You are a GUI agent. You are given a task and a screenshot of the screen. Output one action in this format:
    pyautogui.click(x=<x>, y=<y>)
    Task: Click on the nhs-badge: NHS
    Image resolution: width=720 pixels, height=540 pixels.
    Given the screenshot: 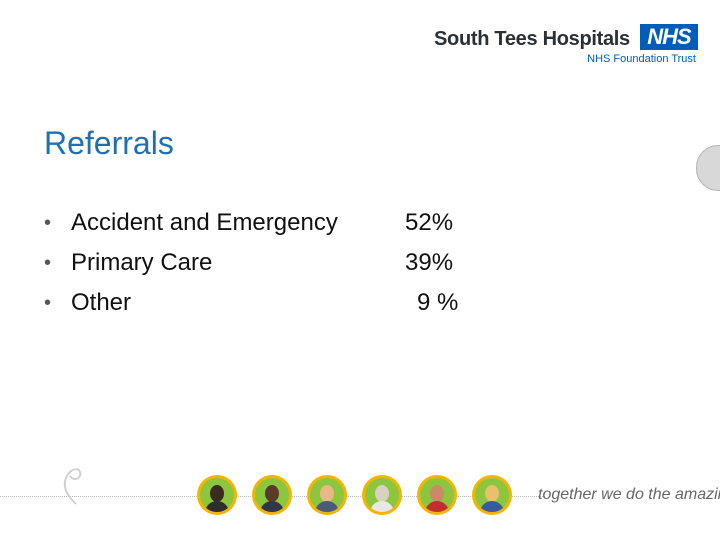 What is the action you would take?
    pyautogui.click(x=669, y=37)
    